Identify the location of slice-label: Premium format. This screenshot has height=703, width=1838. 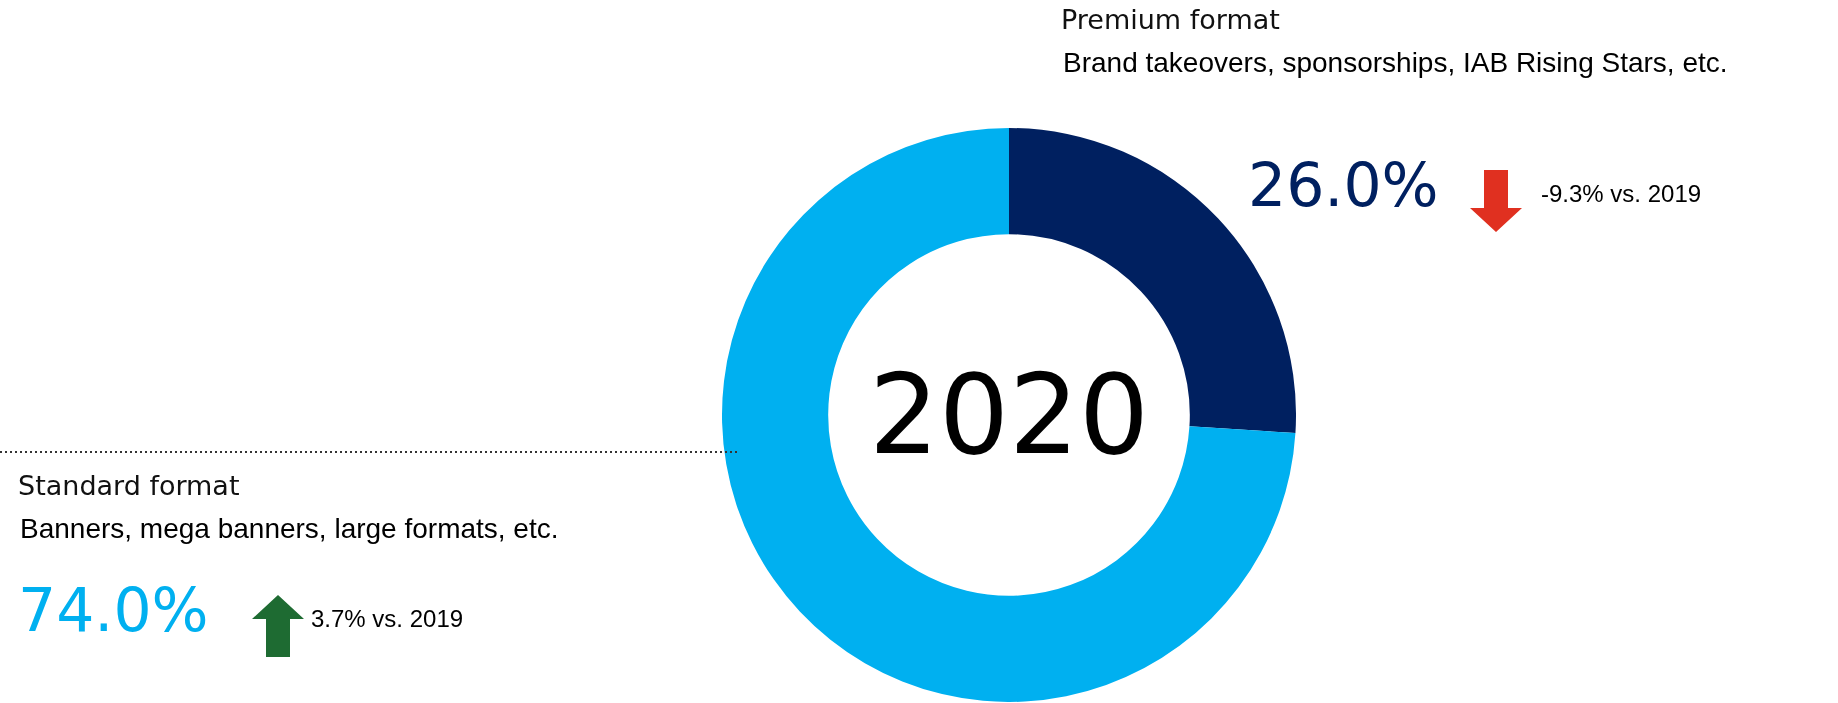
(1170, 19).